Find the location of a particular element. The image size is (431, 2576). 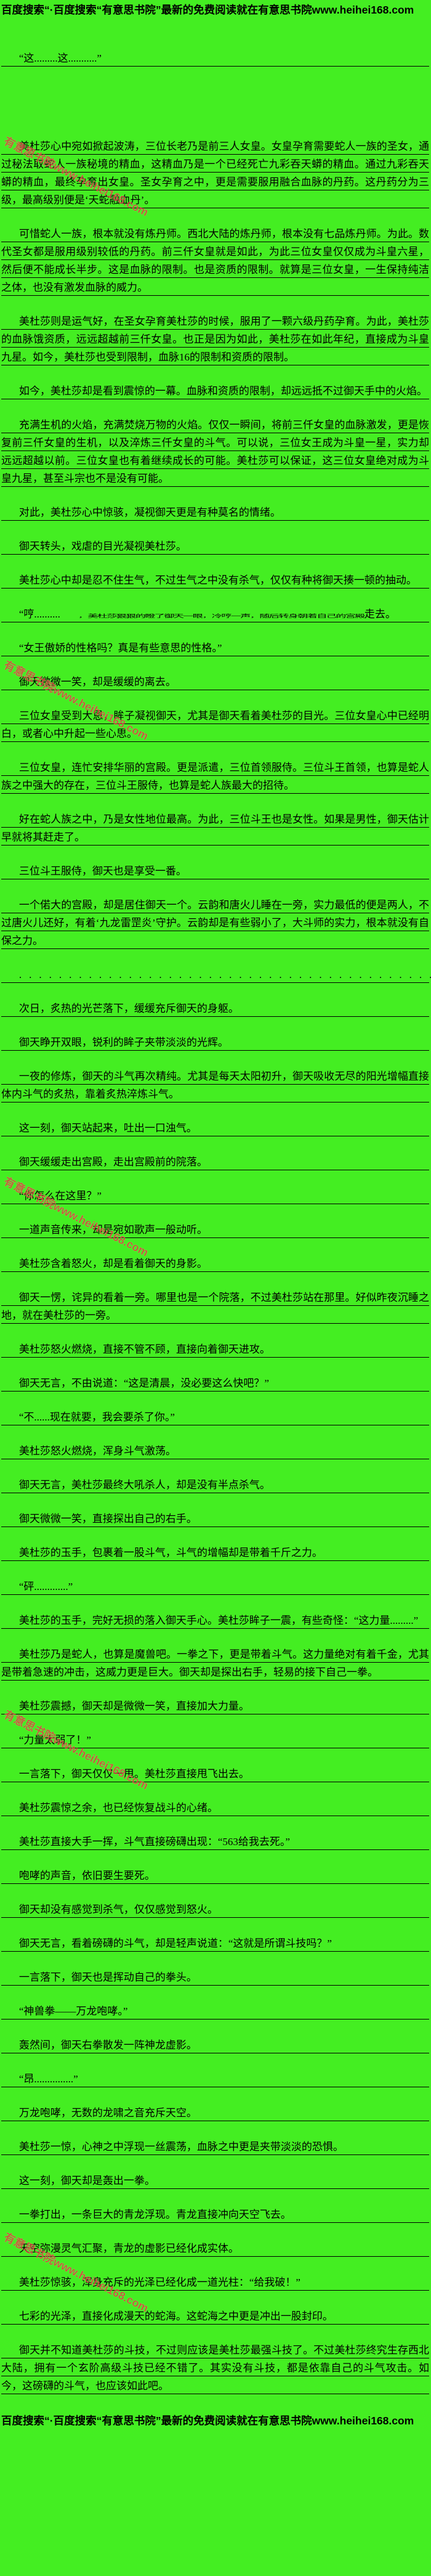

novel-paragraph: 美杜莎直接大手一挥，斗气直接磅礴出现：“563给我去死。” is located at coordinates (215, 1842).